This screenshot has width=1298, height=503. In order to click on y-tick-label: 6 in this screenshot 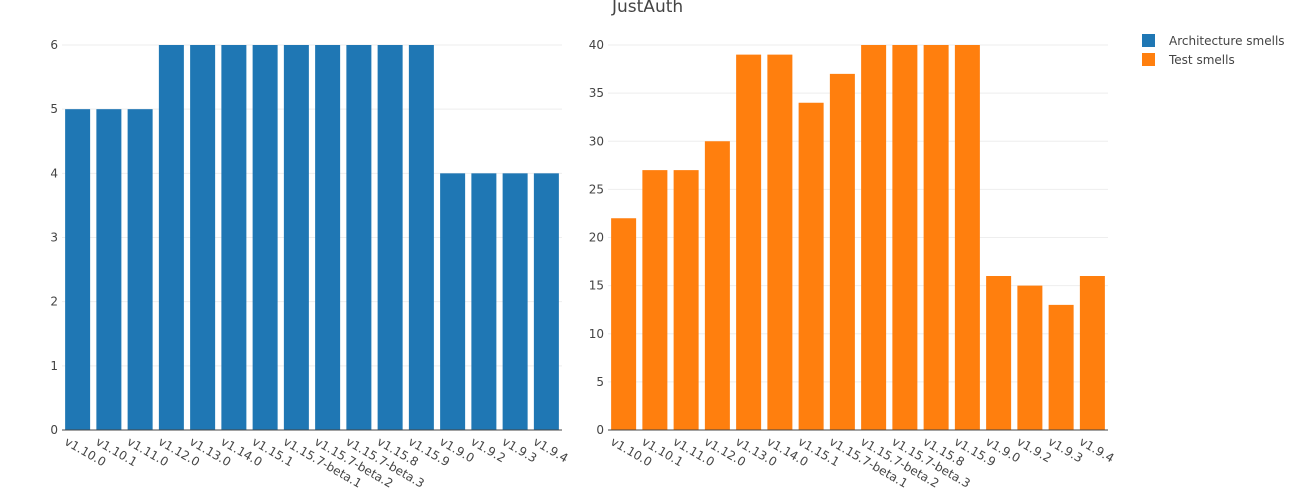, I will do `click(54, 45)`.